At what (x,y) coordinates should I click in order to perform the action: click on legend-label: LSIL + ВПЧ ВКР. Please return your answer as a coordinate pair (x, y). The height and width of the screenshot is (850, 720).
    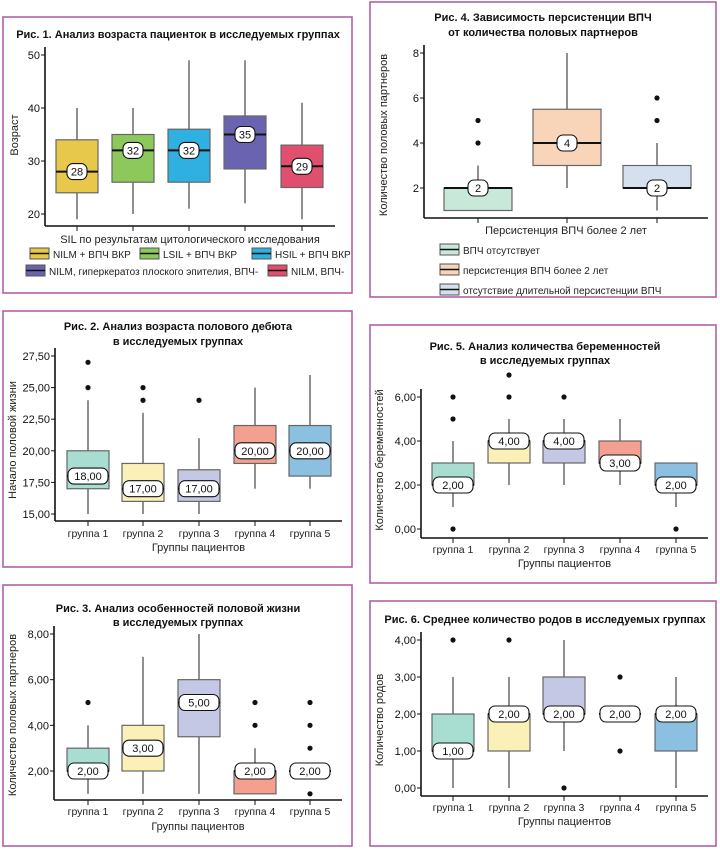
    Looking at the image, I should click on (200, 255).